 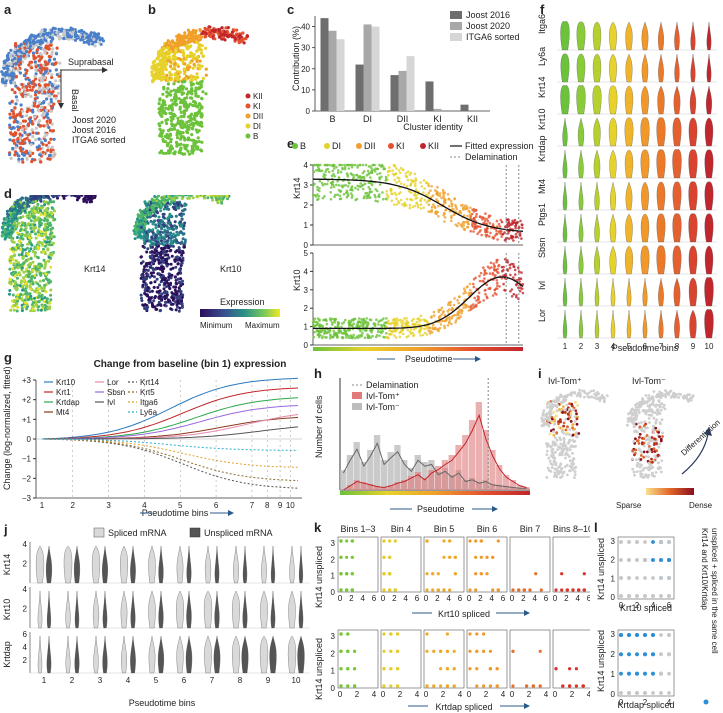 What do you see at coordinates (42, 505) in the screenshot?
I see `g-xtick-label: 1` at bounding box center [42, 505].